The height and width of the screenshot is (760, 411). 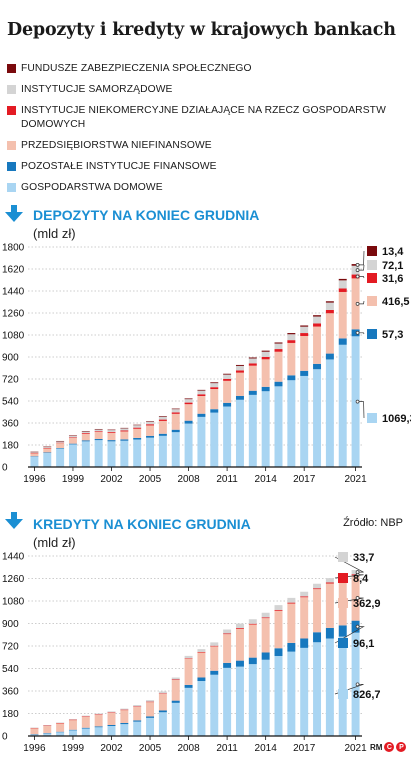 What do you see at coordinates (266, 748) in the screenshot?
I see `x-tick-label: 2014` at bounding box center [266, 748].